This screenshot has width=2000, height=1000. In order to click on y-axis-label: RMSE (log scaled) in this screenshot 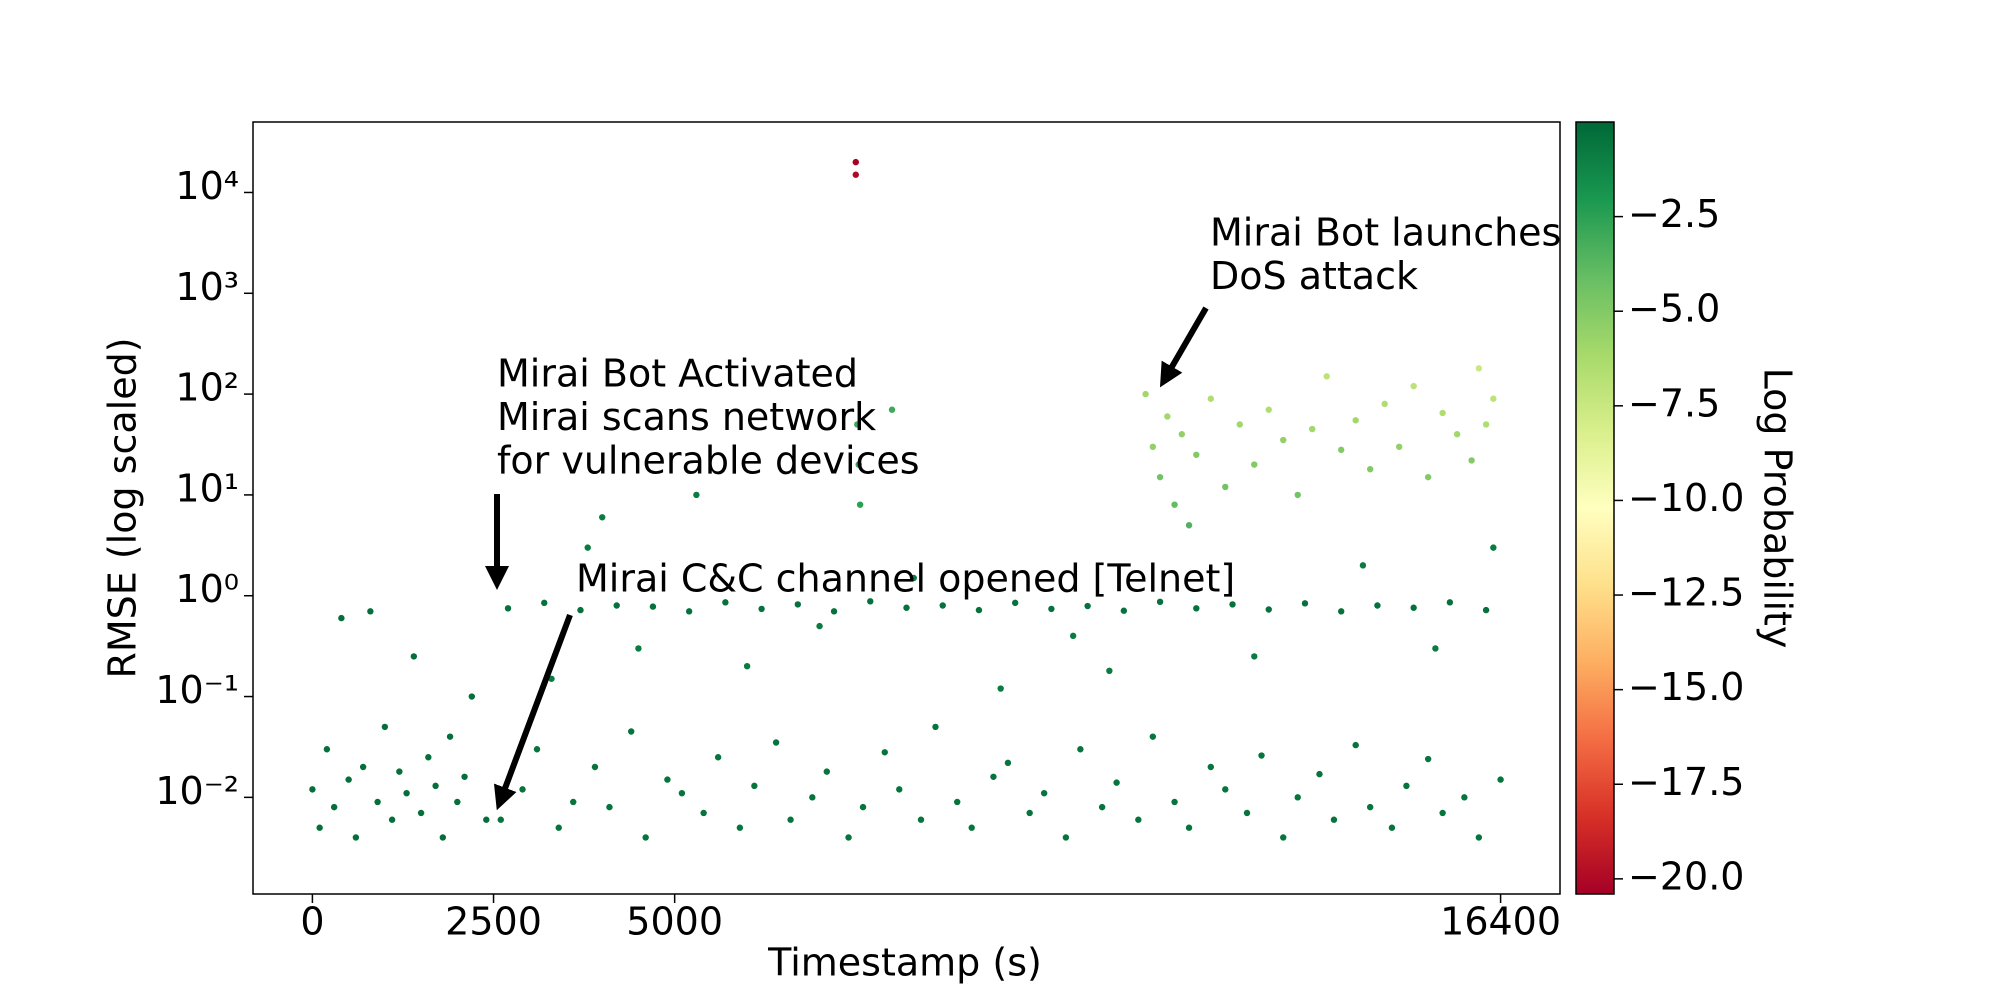, I will do `click(123, 507)`.